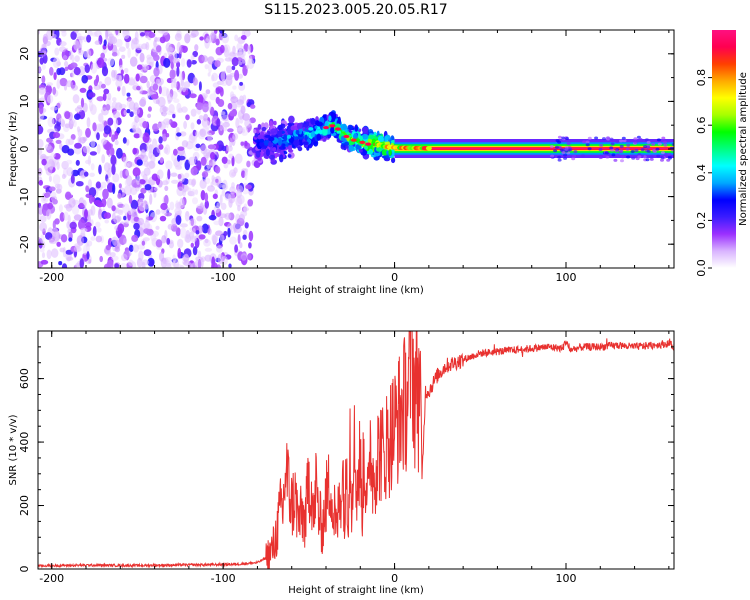 Image resolution: width=750 pixels, height=600 pixels. What do you see at coordinates (701, 78) in the screenshot?
I see `colorbar-tick-label: 0.8` at bounding box center [701, 78].